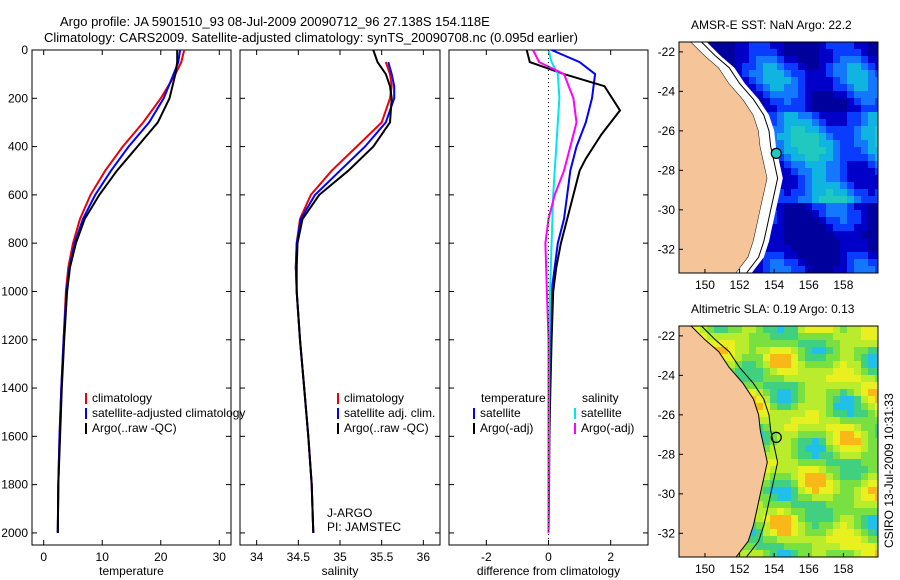  What do you see at coordinates (168, 413) in the screenshot?
I see `temperature-legend-label: satellite-adjusted climatology` at bounding box center [168, 413].